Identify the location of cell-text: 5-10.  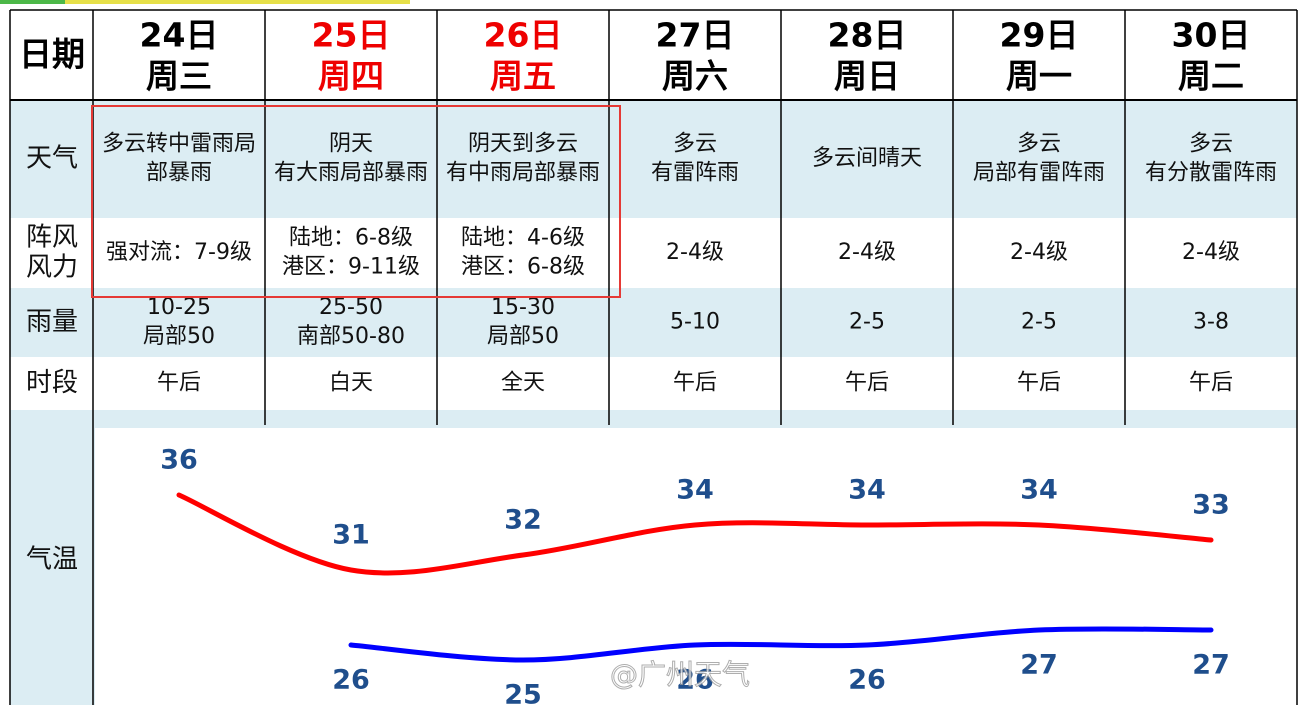
(695, 322).